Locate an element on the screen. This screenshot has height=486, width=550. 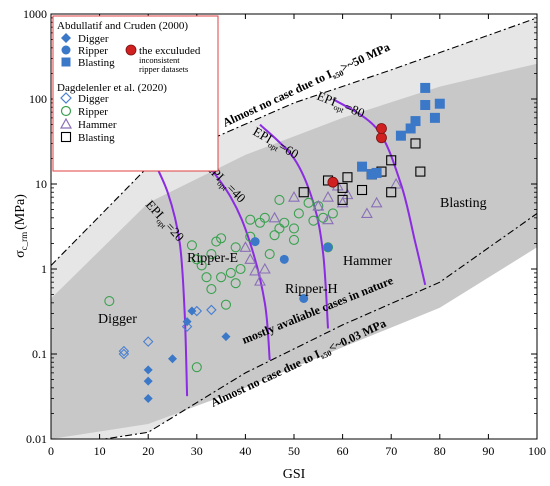
x-tick-label-60: 60 is located at coordinates (343, 451).